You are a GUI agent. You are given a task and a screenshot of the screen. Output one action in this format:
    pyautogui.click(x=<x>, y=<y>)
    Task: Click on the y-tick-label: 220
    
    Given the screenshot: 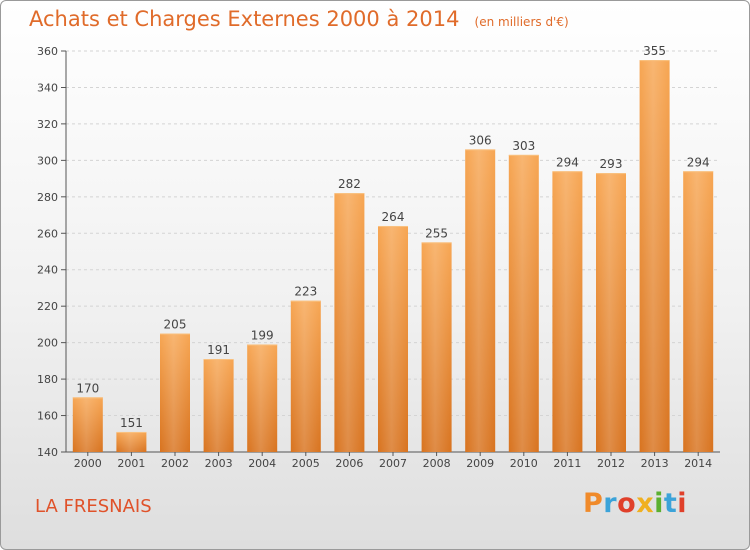 What is the action you would take?
    pyautogui.click(x=47, y=306)
    